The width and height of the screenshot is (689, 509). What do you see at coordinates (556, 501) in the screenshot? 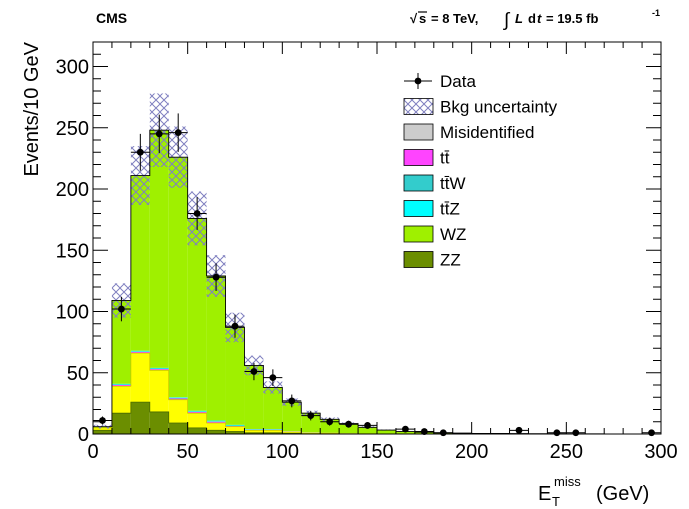
I see `x-axis-title-sub: T` at bounding box center [556, 501].